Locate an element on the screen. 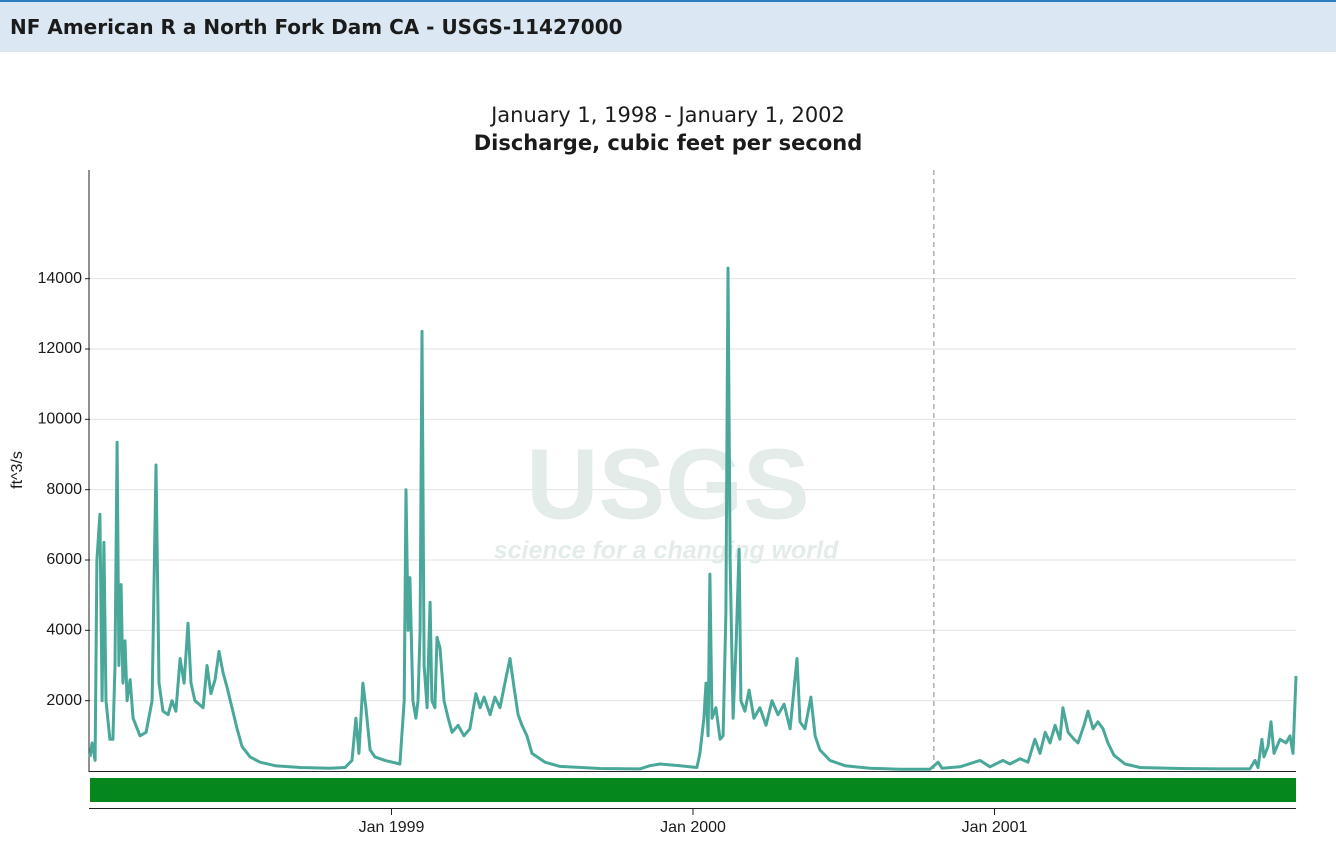 The width and height of the screenshot is (1336, 850). y-tick-label: 2000 is located at coordinates (64, 700).